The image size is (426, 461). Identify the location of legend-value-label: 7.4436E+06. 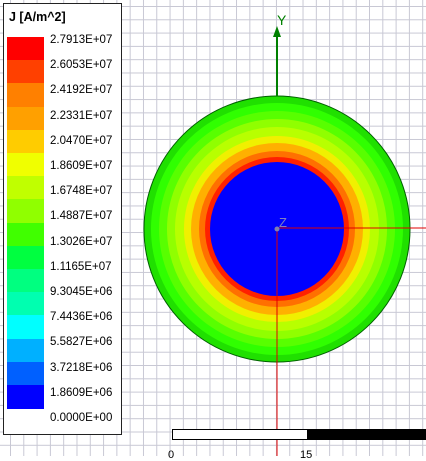
(81, 317).